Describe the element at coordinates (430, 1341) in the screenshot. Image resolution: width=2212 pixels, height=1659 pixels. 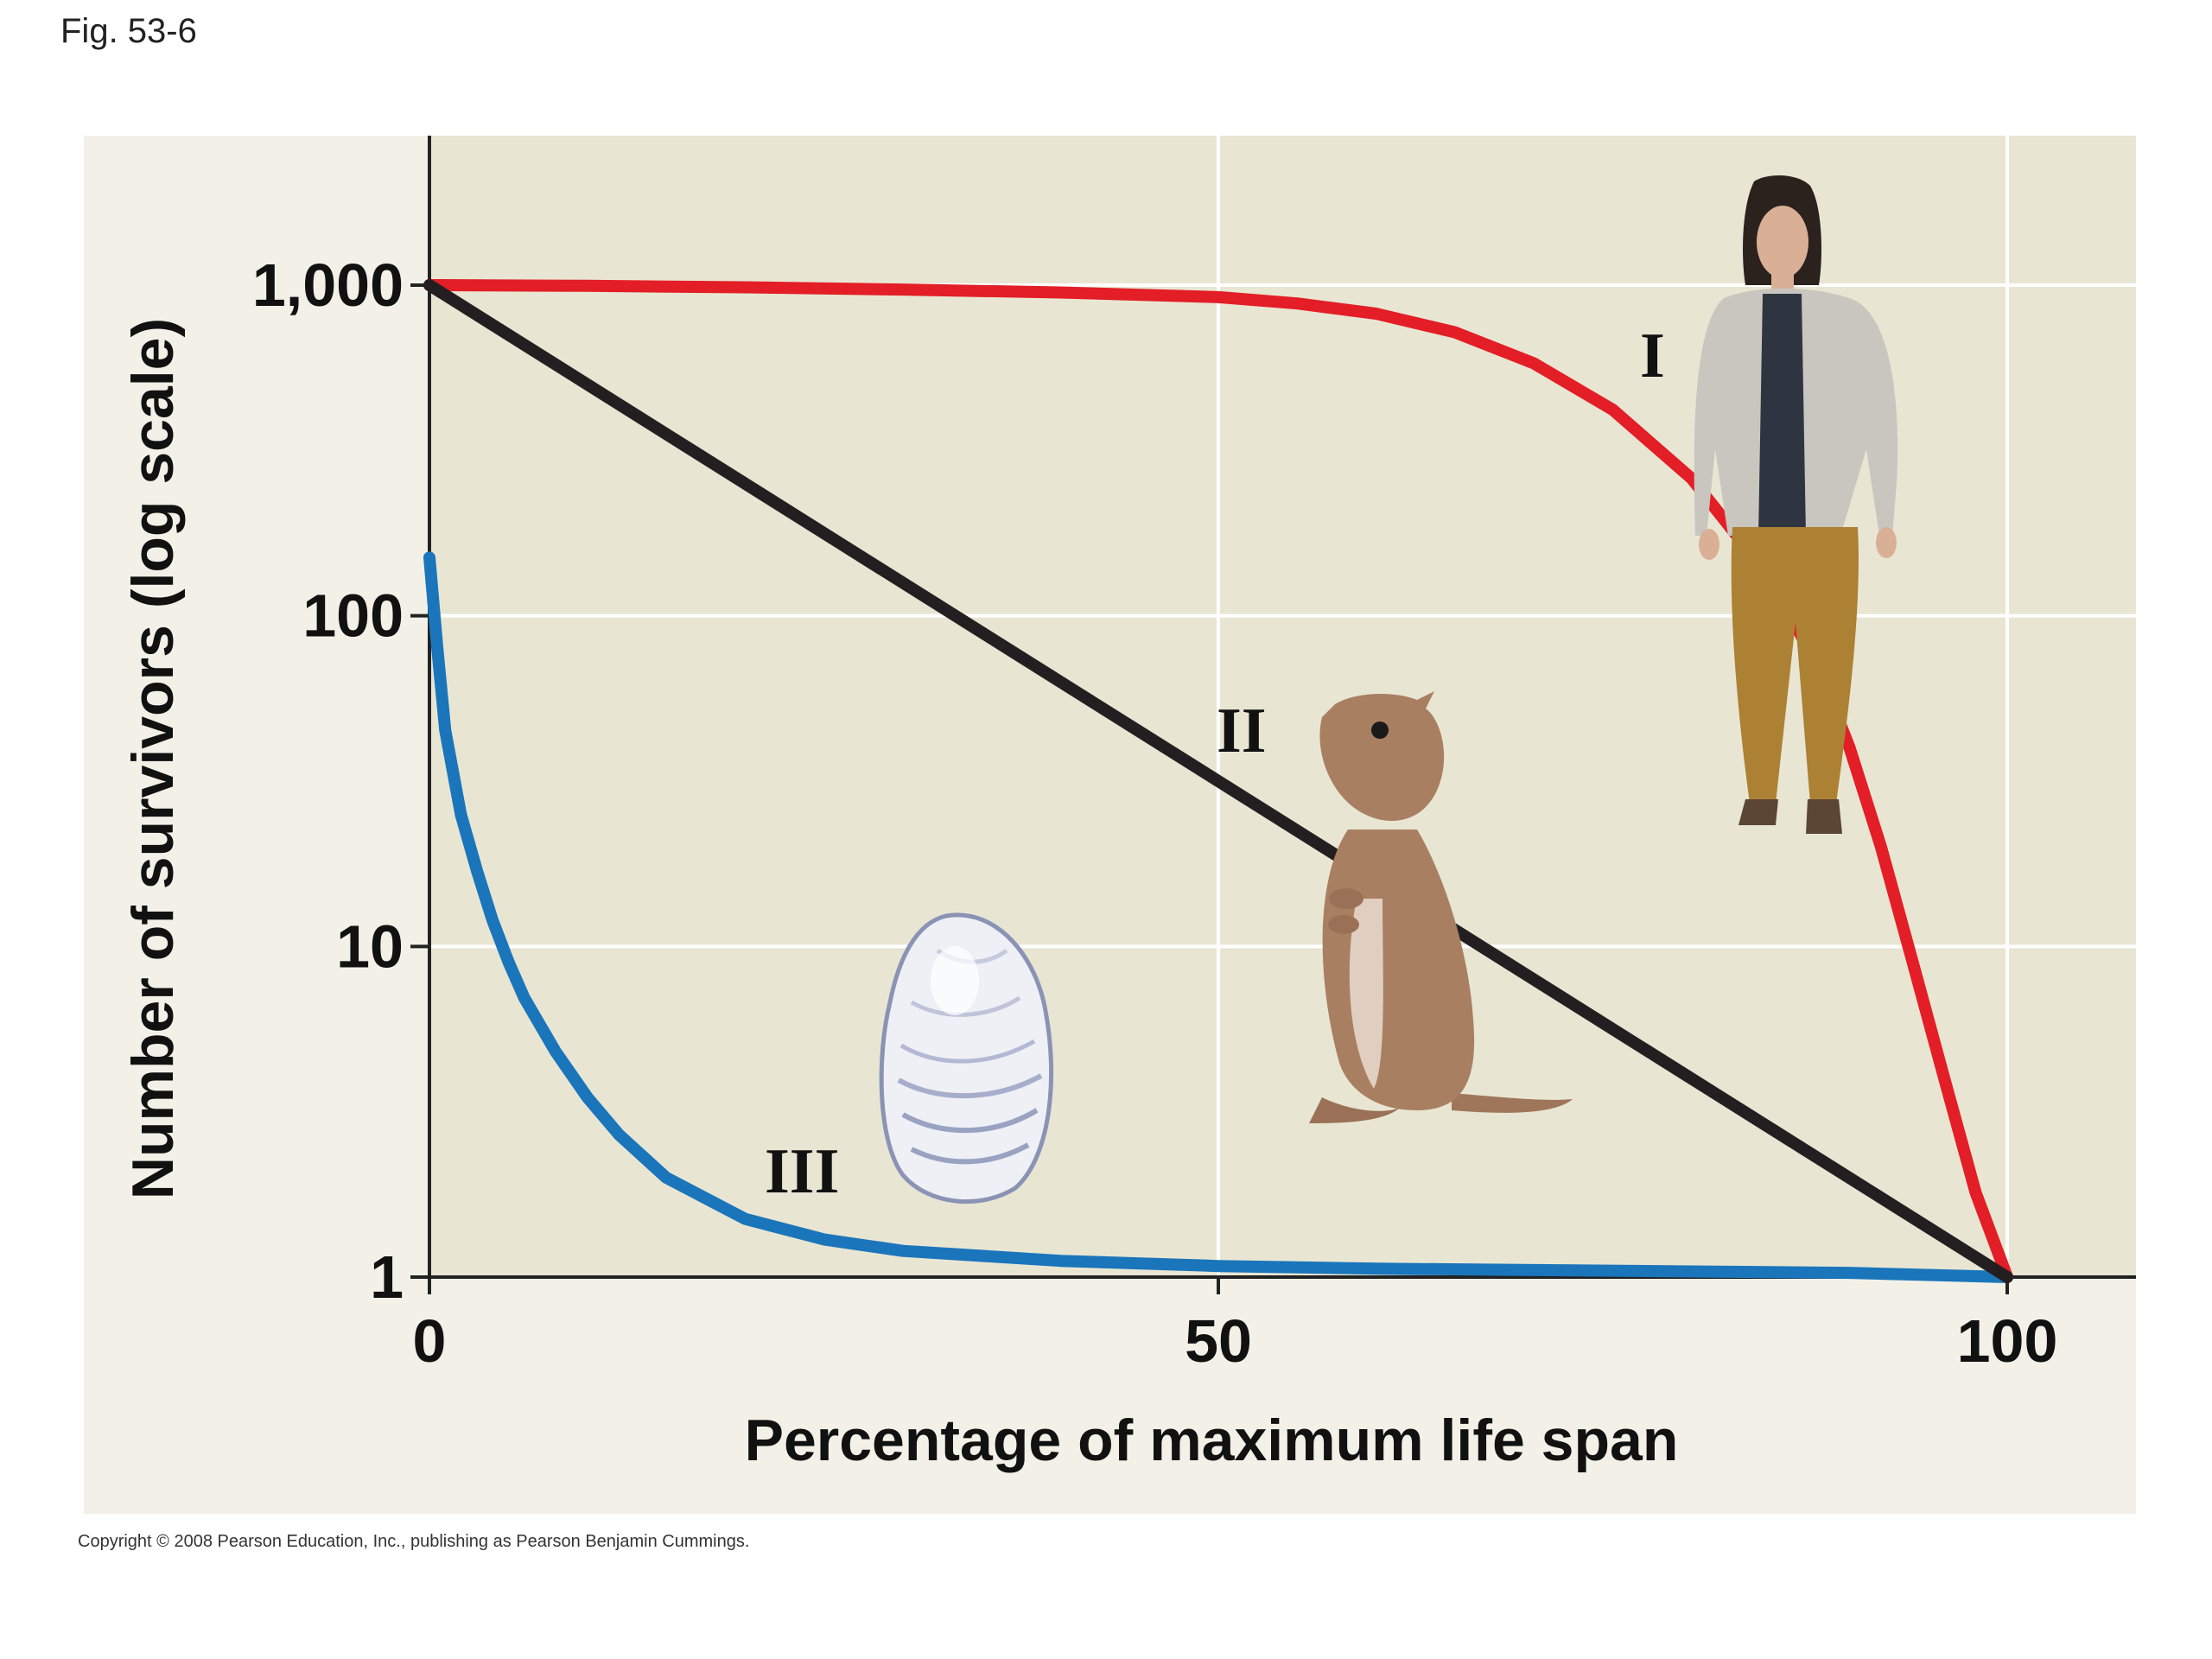
I see `x-tick-label-0: 0` at that location.